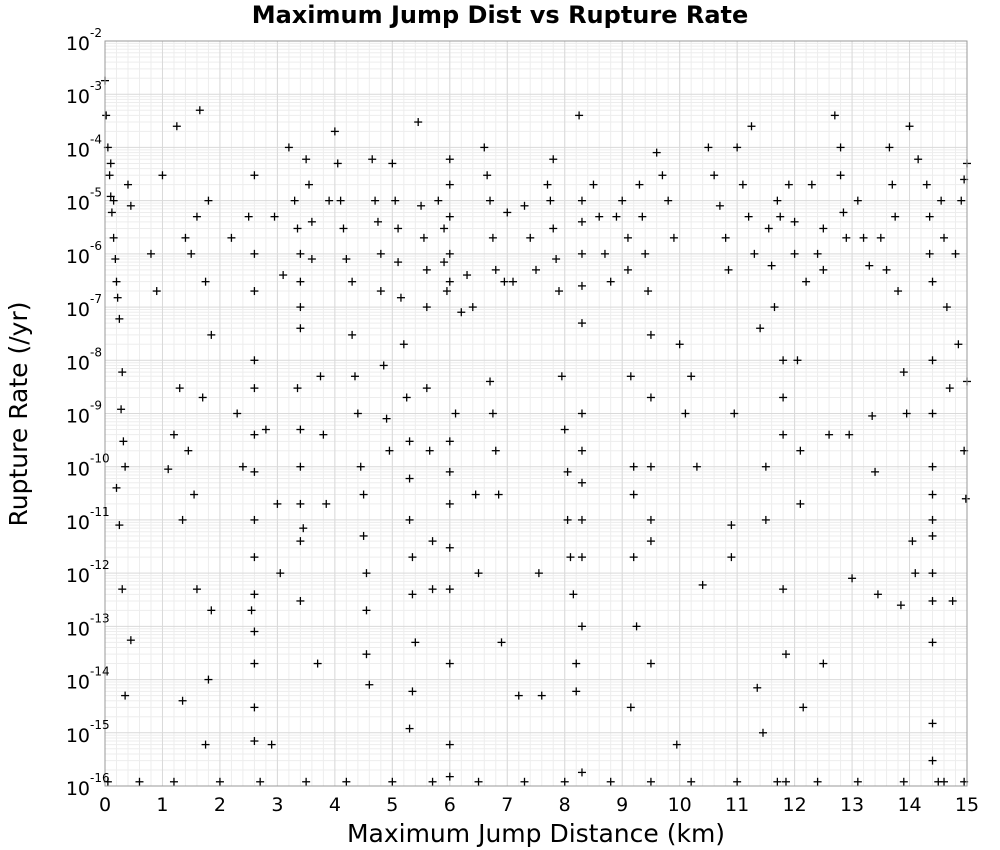 This screenshot has width=1000, height=850. I want to click on y-tick-exponent: -10, so click(100, 459).